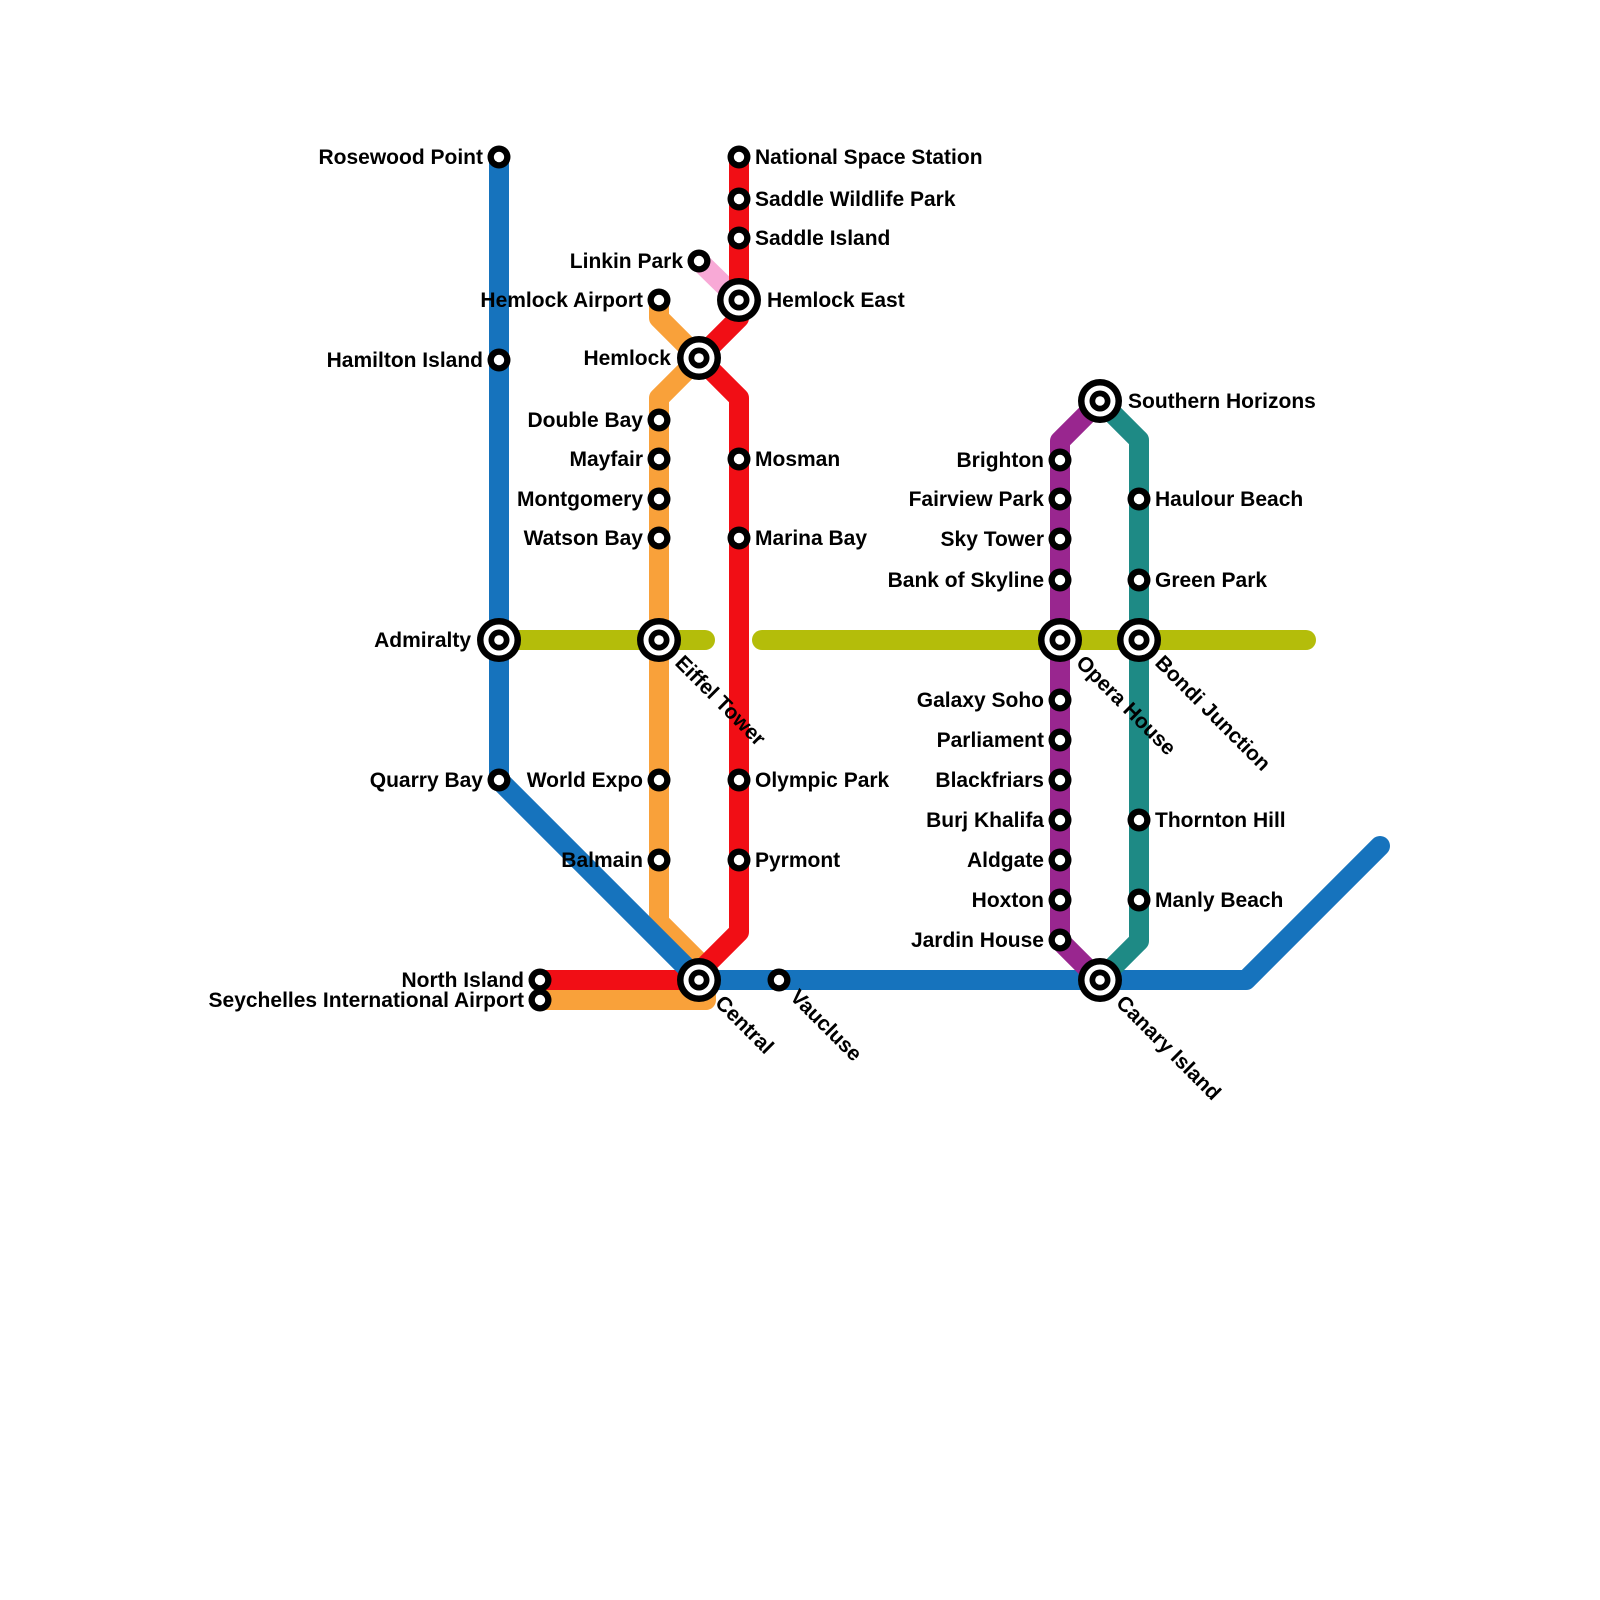  What do you see at coordinates (585, 420) in the screenshot?
I see `station-label-double-bay: Double Bay` at bounding box center [585, 420].